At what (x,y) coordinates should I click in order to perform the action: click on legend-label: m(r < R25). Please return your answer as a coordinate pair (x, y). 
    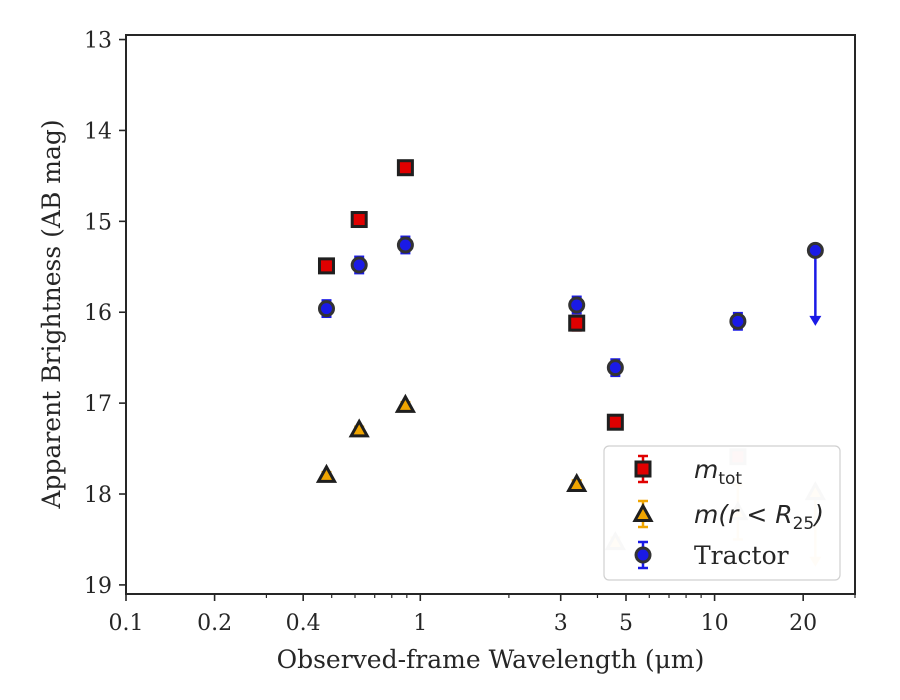
    Looking at the image, I should click on (759, 517).